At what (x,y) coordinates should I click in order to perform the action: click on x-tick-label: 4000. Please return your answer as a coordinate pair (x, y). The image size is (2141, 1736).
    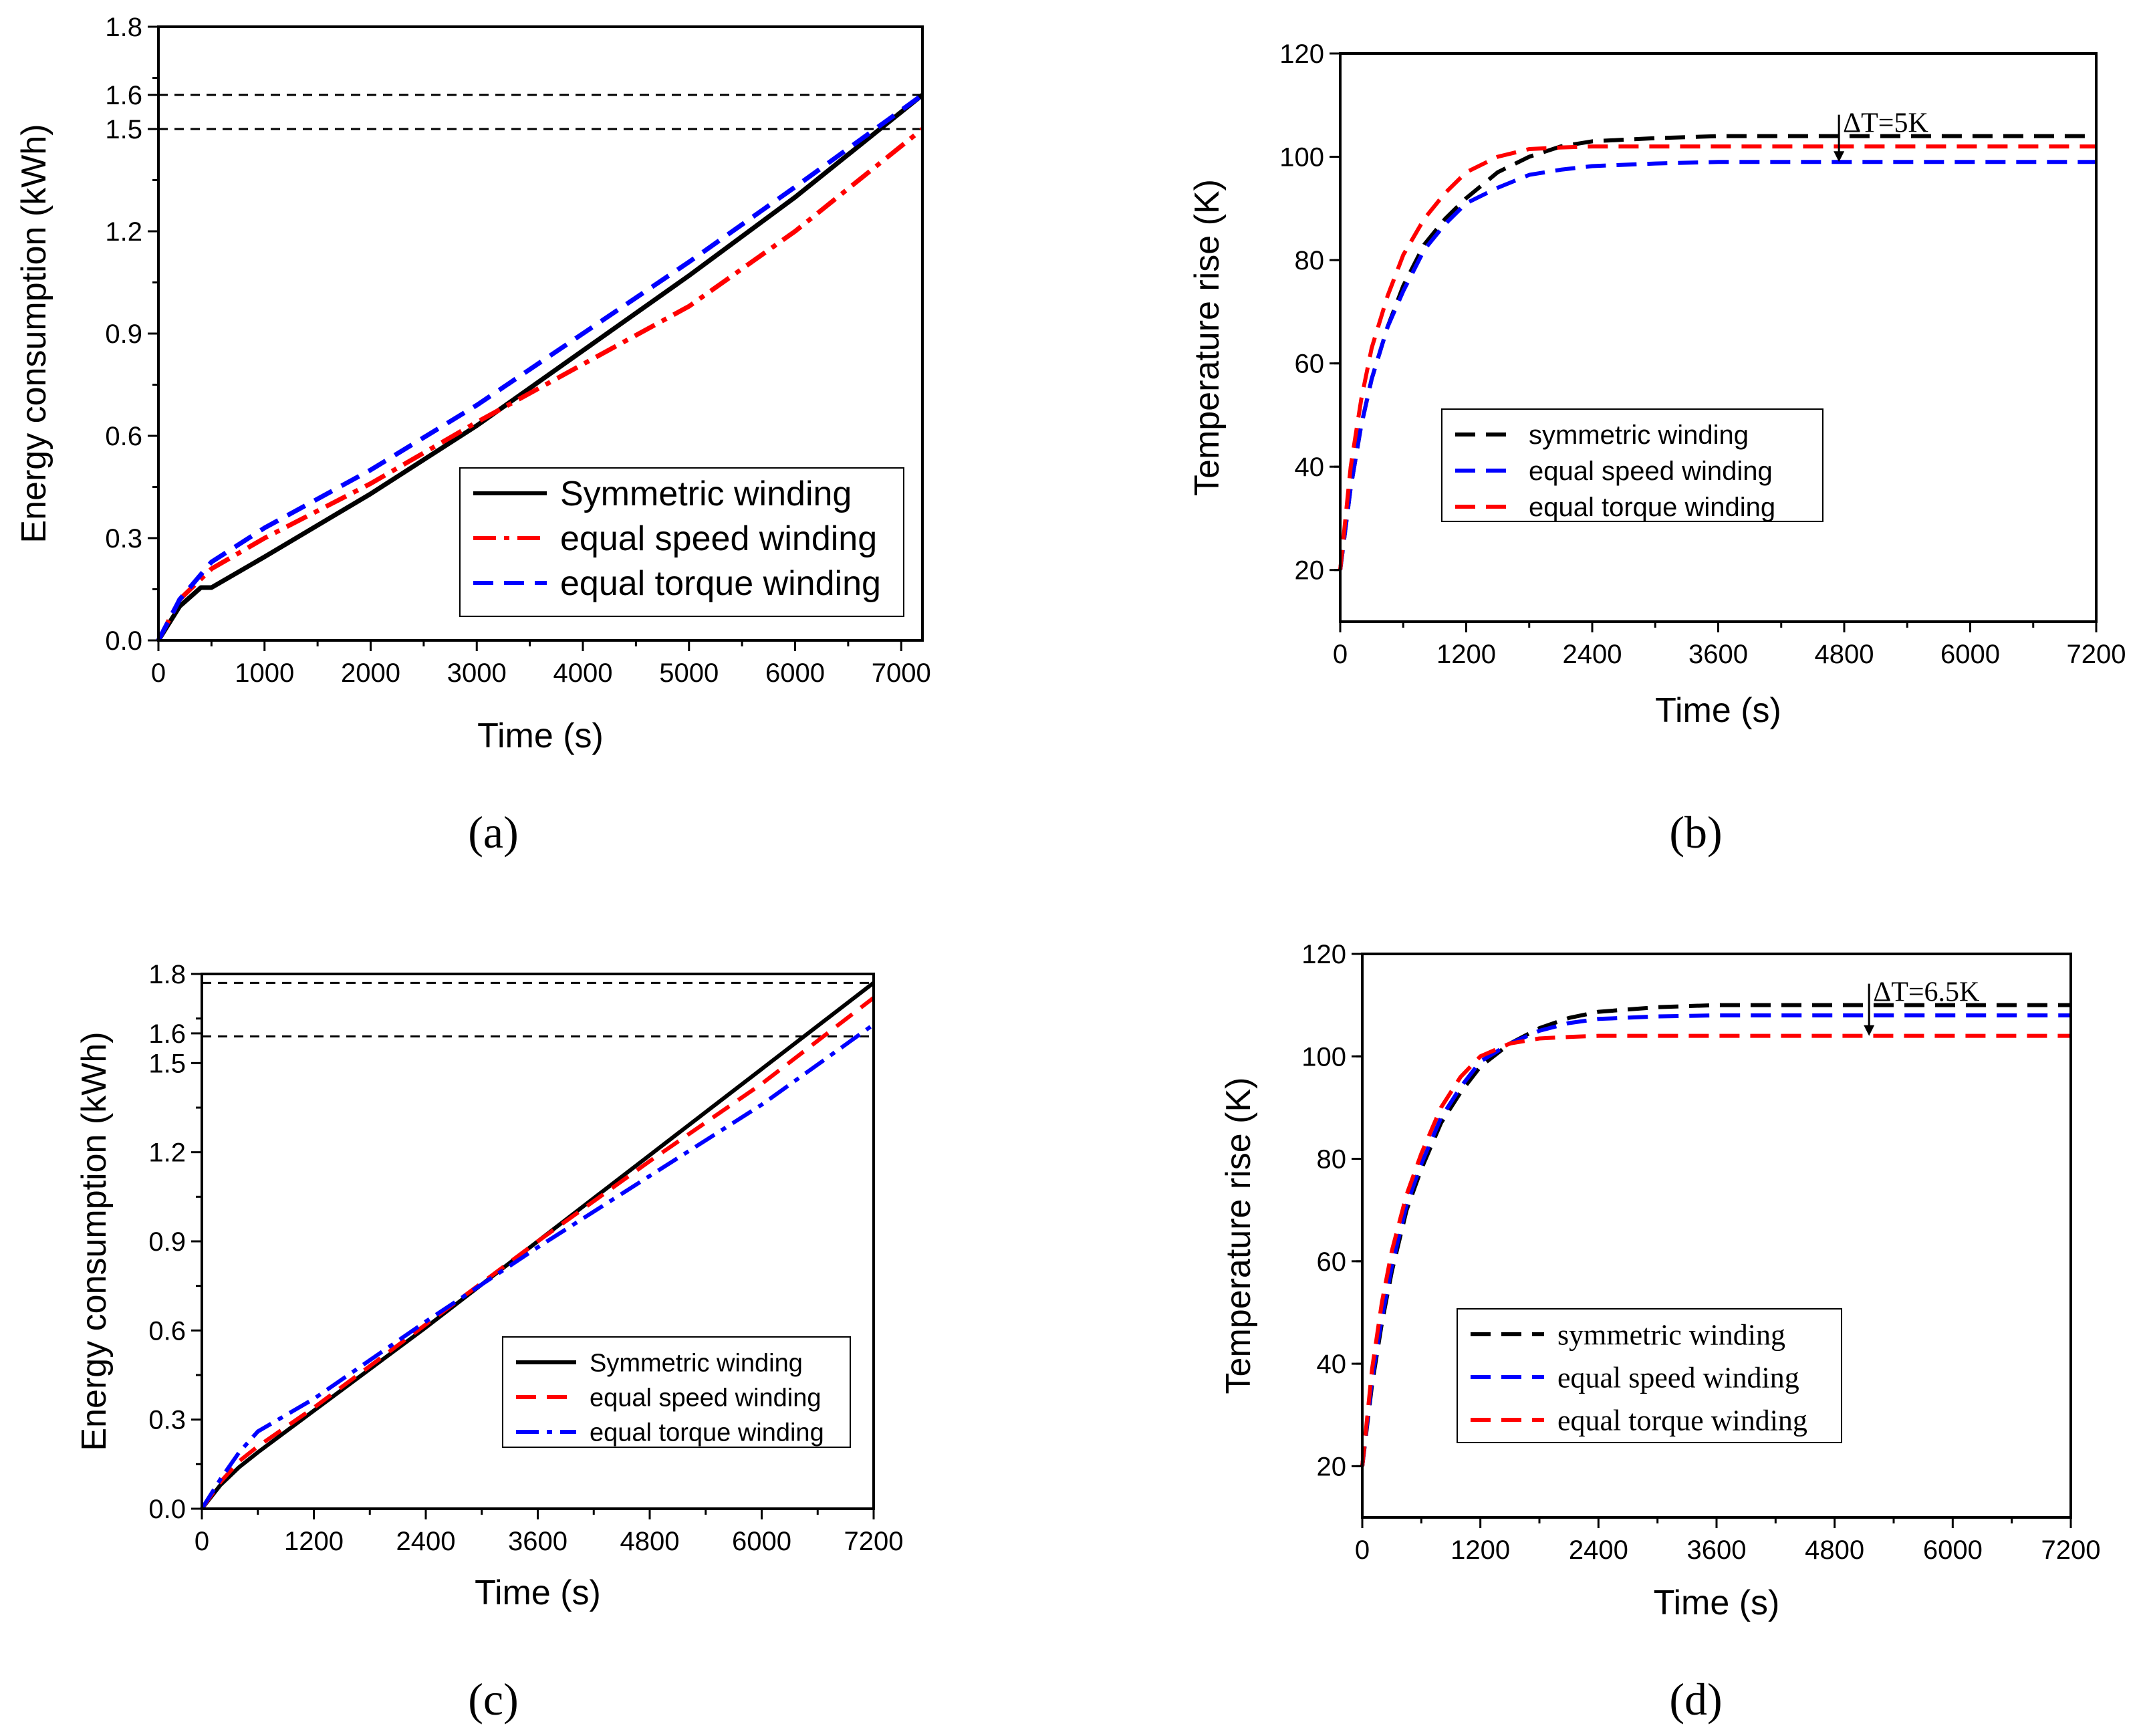
    Looking at the image, I should click on (583, 673).